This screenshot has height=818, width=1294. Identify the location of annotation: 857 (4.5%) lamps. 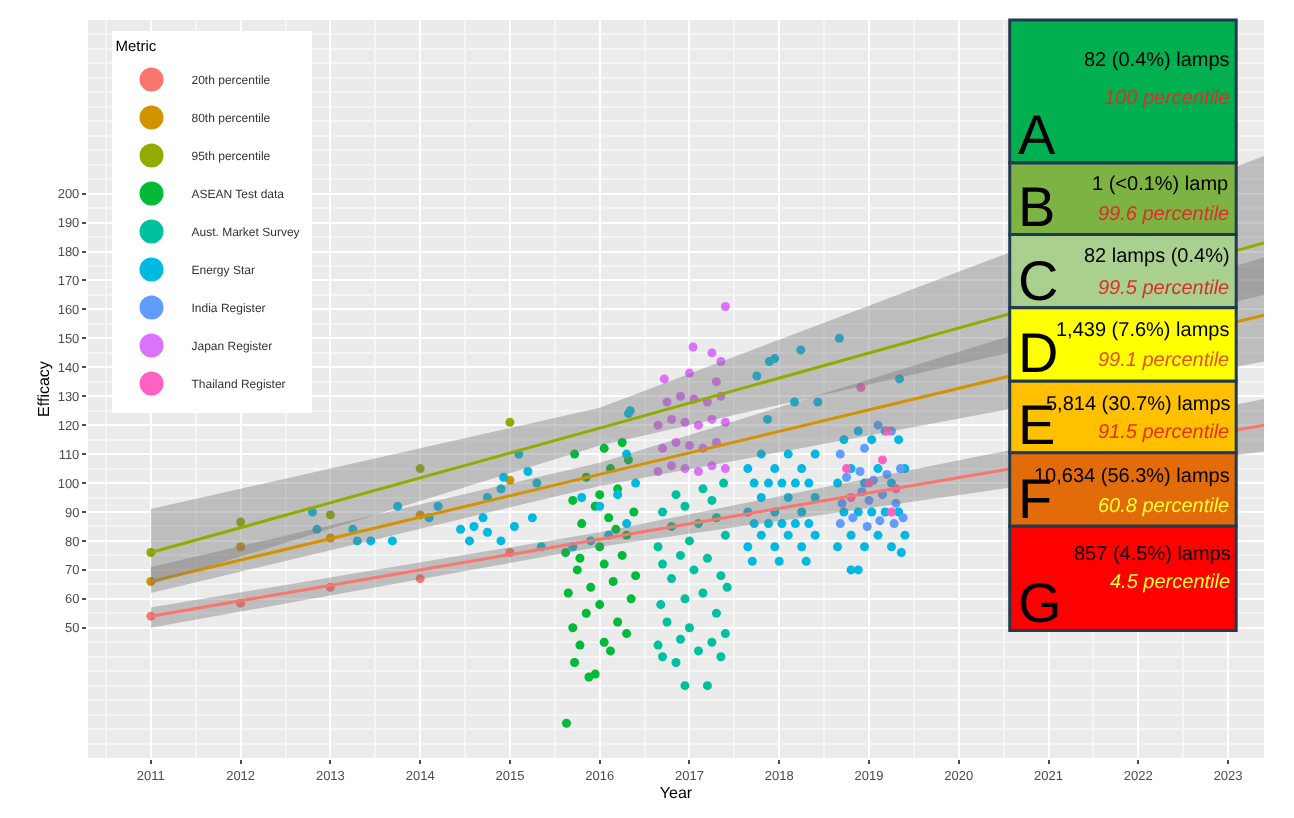
(1152, 555).